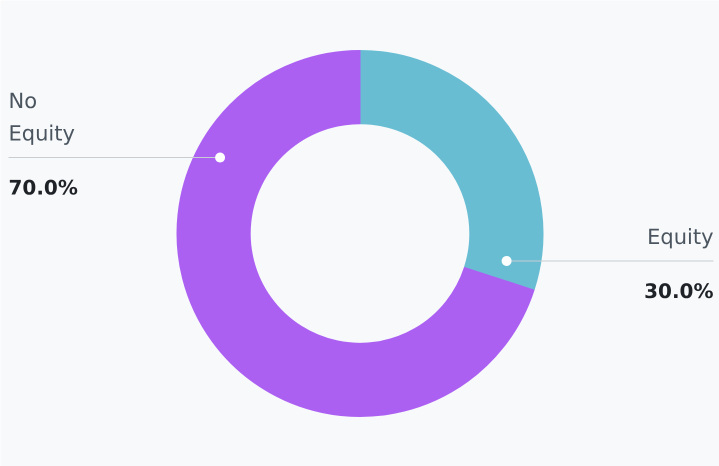 The height and width of the screenshot is (466, 719). What do you see at coordinates (43, 188) in the screenshot?
I see `data-label: 70.0%` at bounding box center [43, 188].